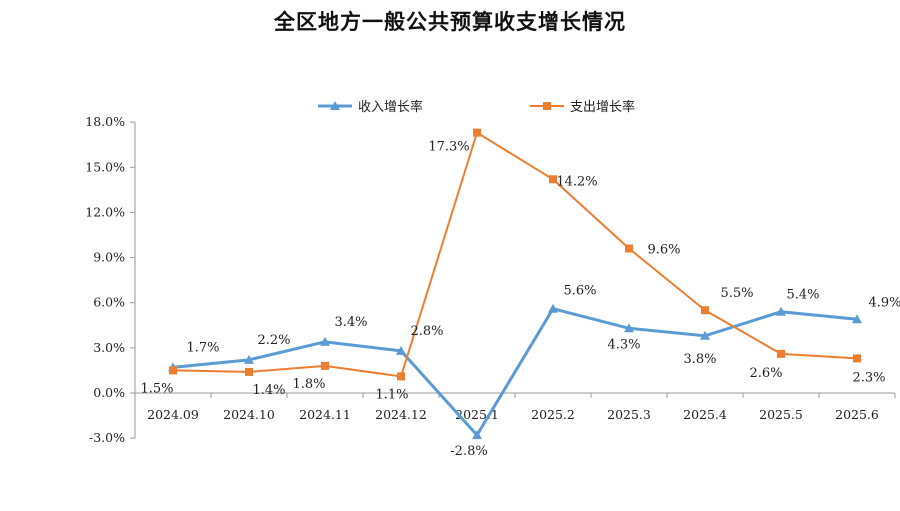 This screenshot has width=900, height=511. What do you see at coordinates (448, 147) in the screenshot?
I see `data-label: 17.3%` at bounding box center [448, 147].